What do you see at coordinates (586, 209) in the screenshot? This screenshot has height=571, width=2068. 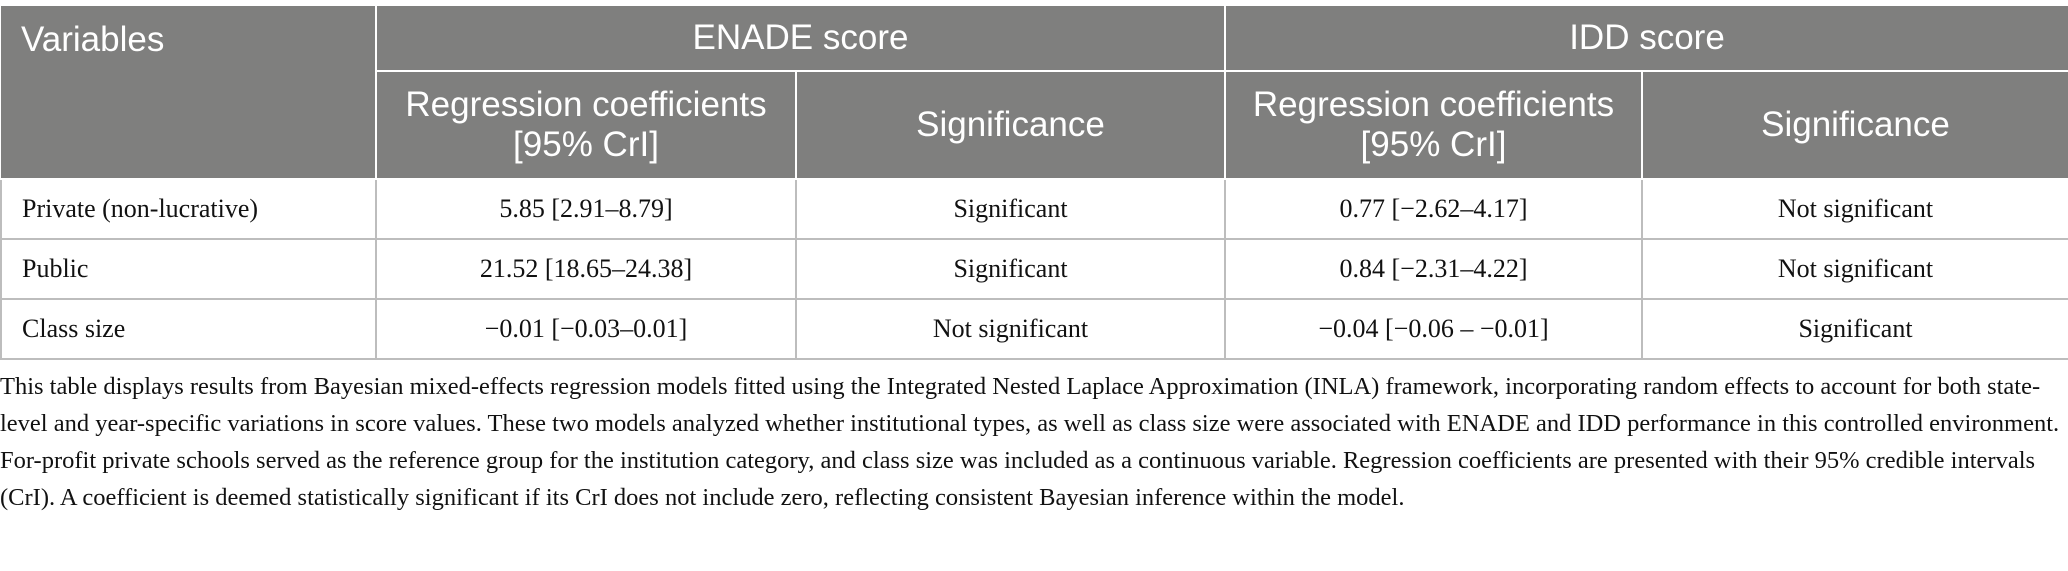 I see `cell: 5.85 [2.91–8.79]` at bounding box center [586, 209].